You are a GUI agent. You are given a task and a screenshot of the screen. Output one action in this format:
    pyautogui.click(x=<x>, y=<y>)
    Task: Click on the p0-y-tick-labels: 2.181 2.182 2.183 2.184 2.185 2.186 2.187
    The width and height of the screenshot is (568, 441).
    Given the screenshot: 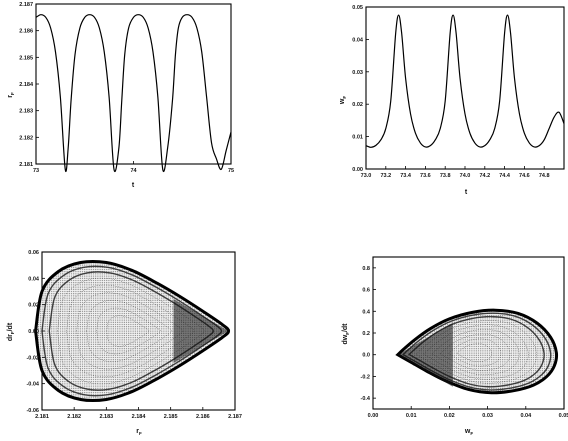 What is the action you would take?
    pyautogui.click(x=29, y=85)
    